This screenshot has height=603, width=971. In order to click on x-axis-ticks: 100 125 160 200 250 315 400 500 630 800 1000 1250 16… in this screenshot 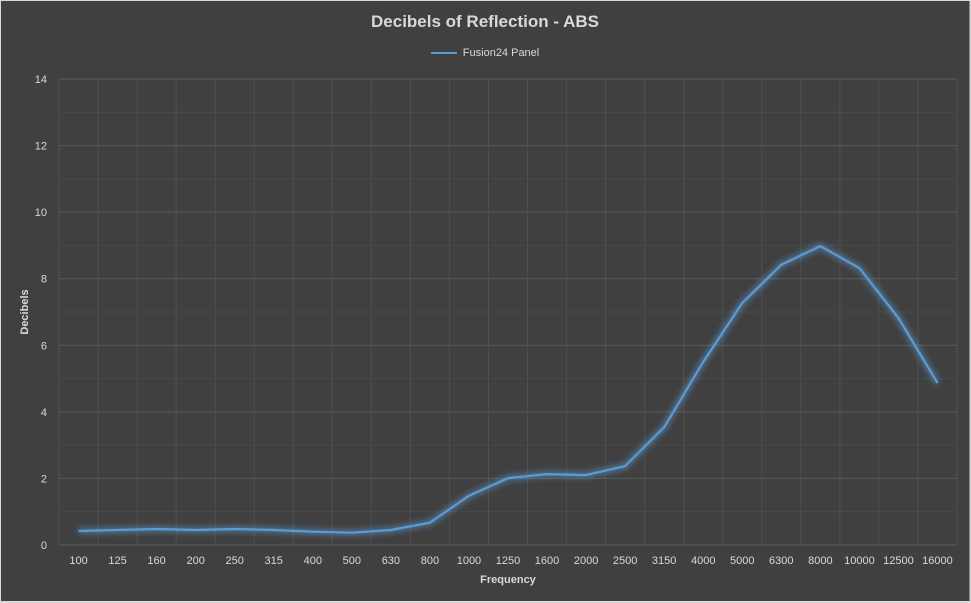, I will do `click(510, 561)`.